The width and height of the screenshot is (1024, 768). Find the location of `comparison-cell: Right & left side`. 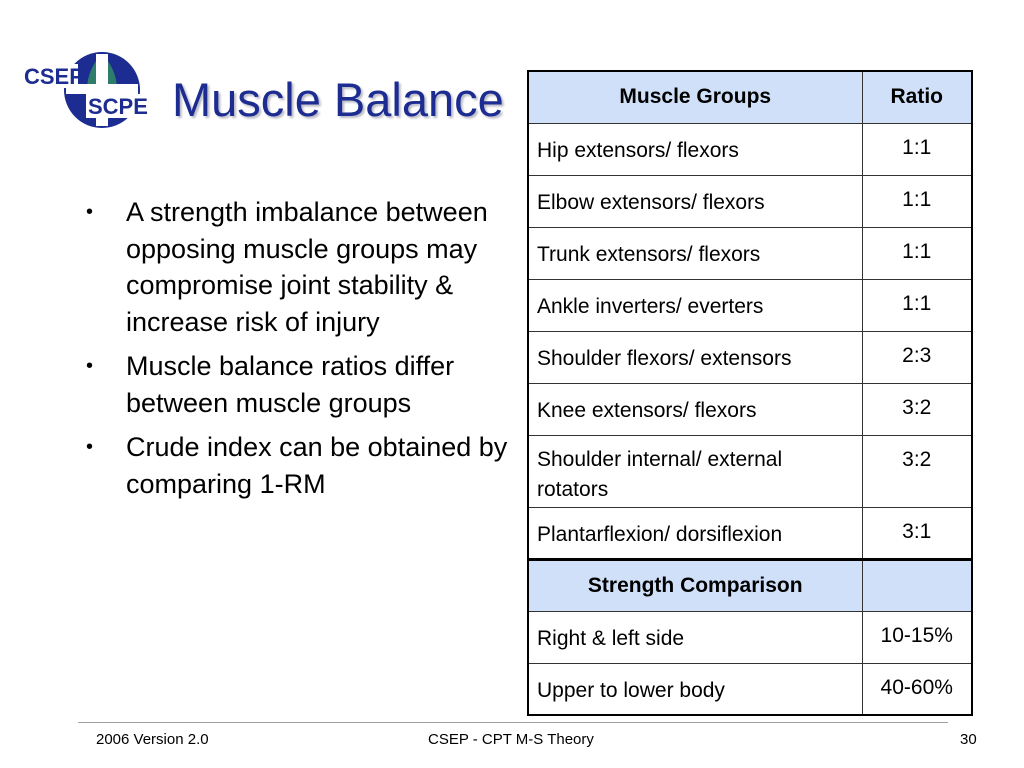

comparison-cell: Right & left side is located at coordinates (695, 637).